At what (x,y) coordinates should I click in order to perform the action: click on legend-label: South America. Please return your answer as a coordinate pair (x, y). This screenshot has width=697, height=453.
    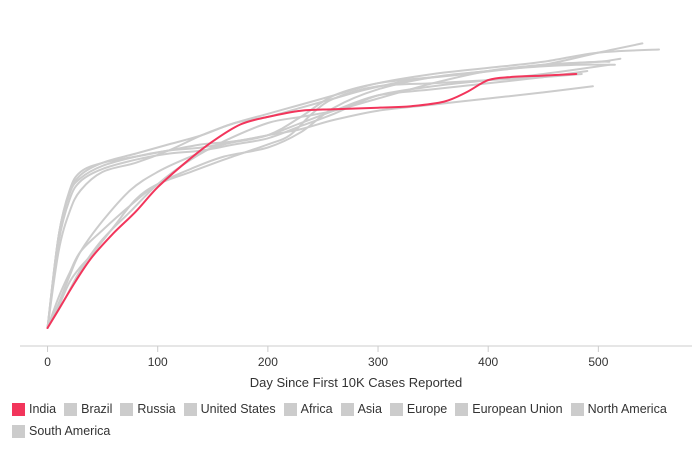
    Looking at the image, I should click on (70, 431).